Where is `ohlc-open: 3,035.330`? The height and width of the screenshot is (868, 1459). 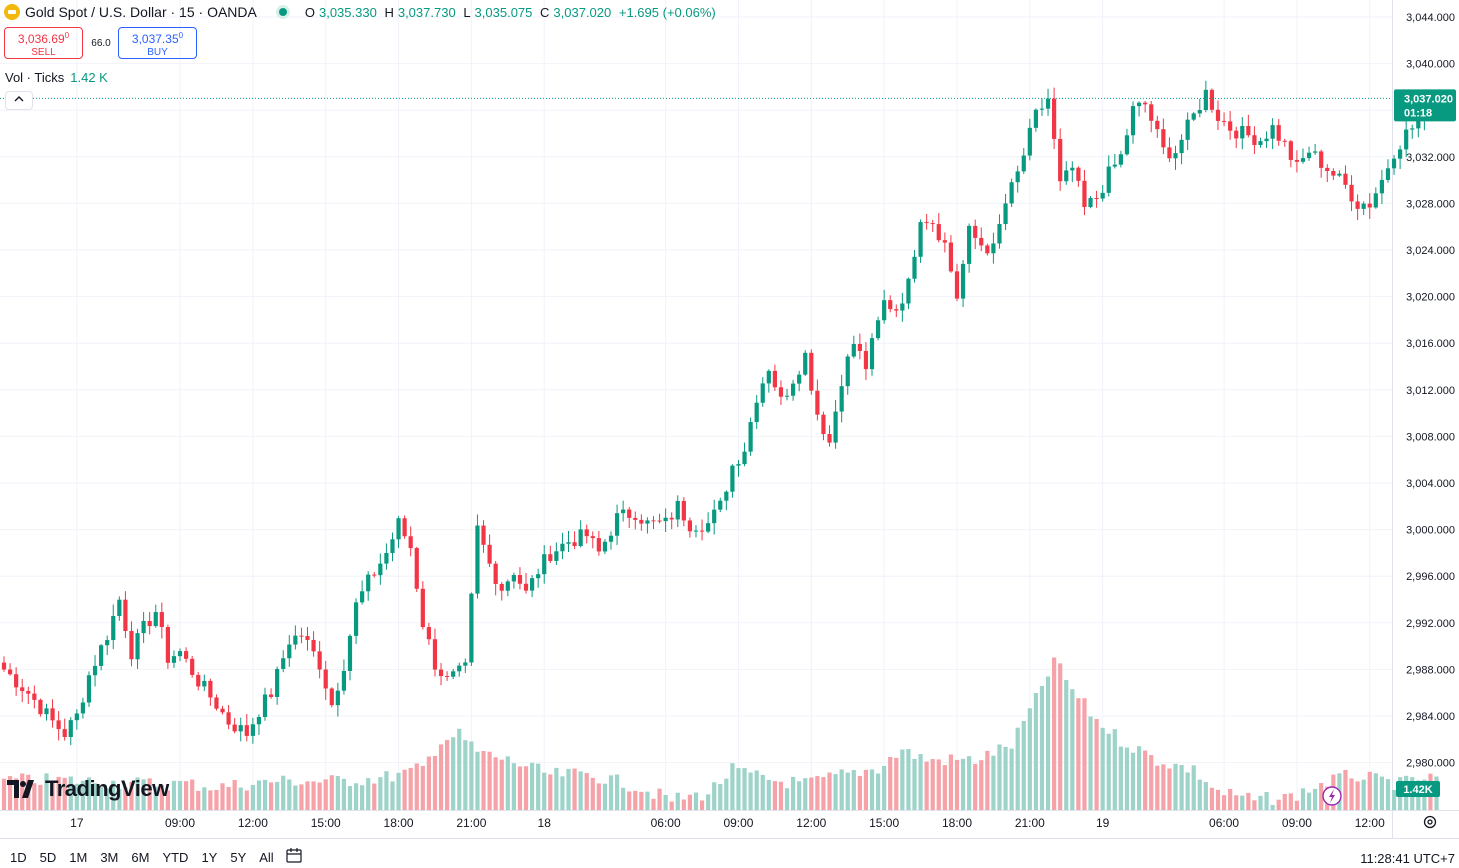 ohlc-open: 3,035.330 is located at coordinates (347, 12).